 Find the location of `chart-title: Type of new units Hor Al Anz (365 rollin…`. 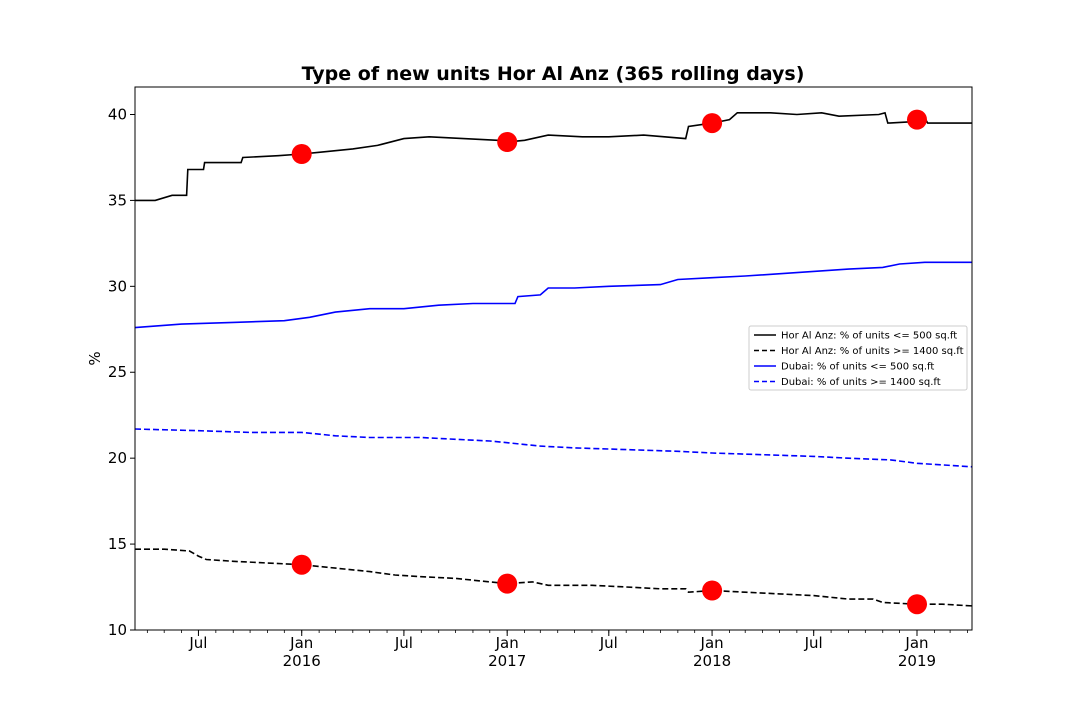

chart-title: Type of new units Hor Al Anz (365 rollin… is located at coordinates (553, 74).